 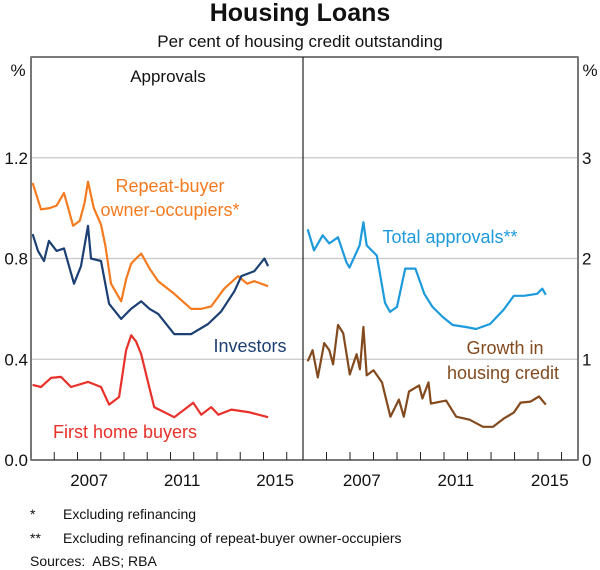 I want to click on label-repeat-buyer-line1: Repeat-buyer, so click(x=169, y=186).